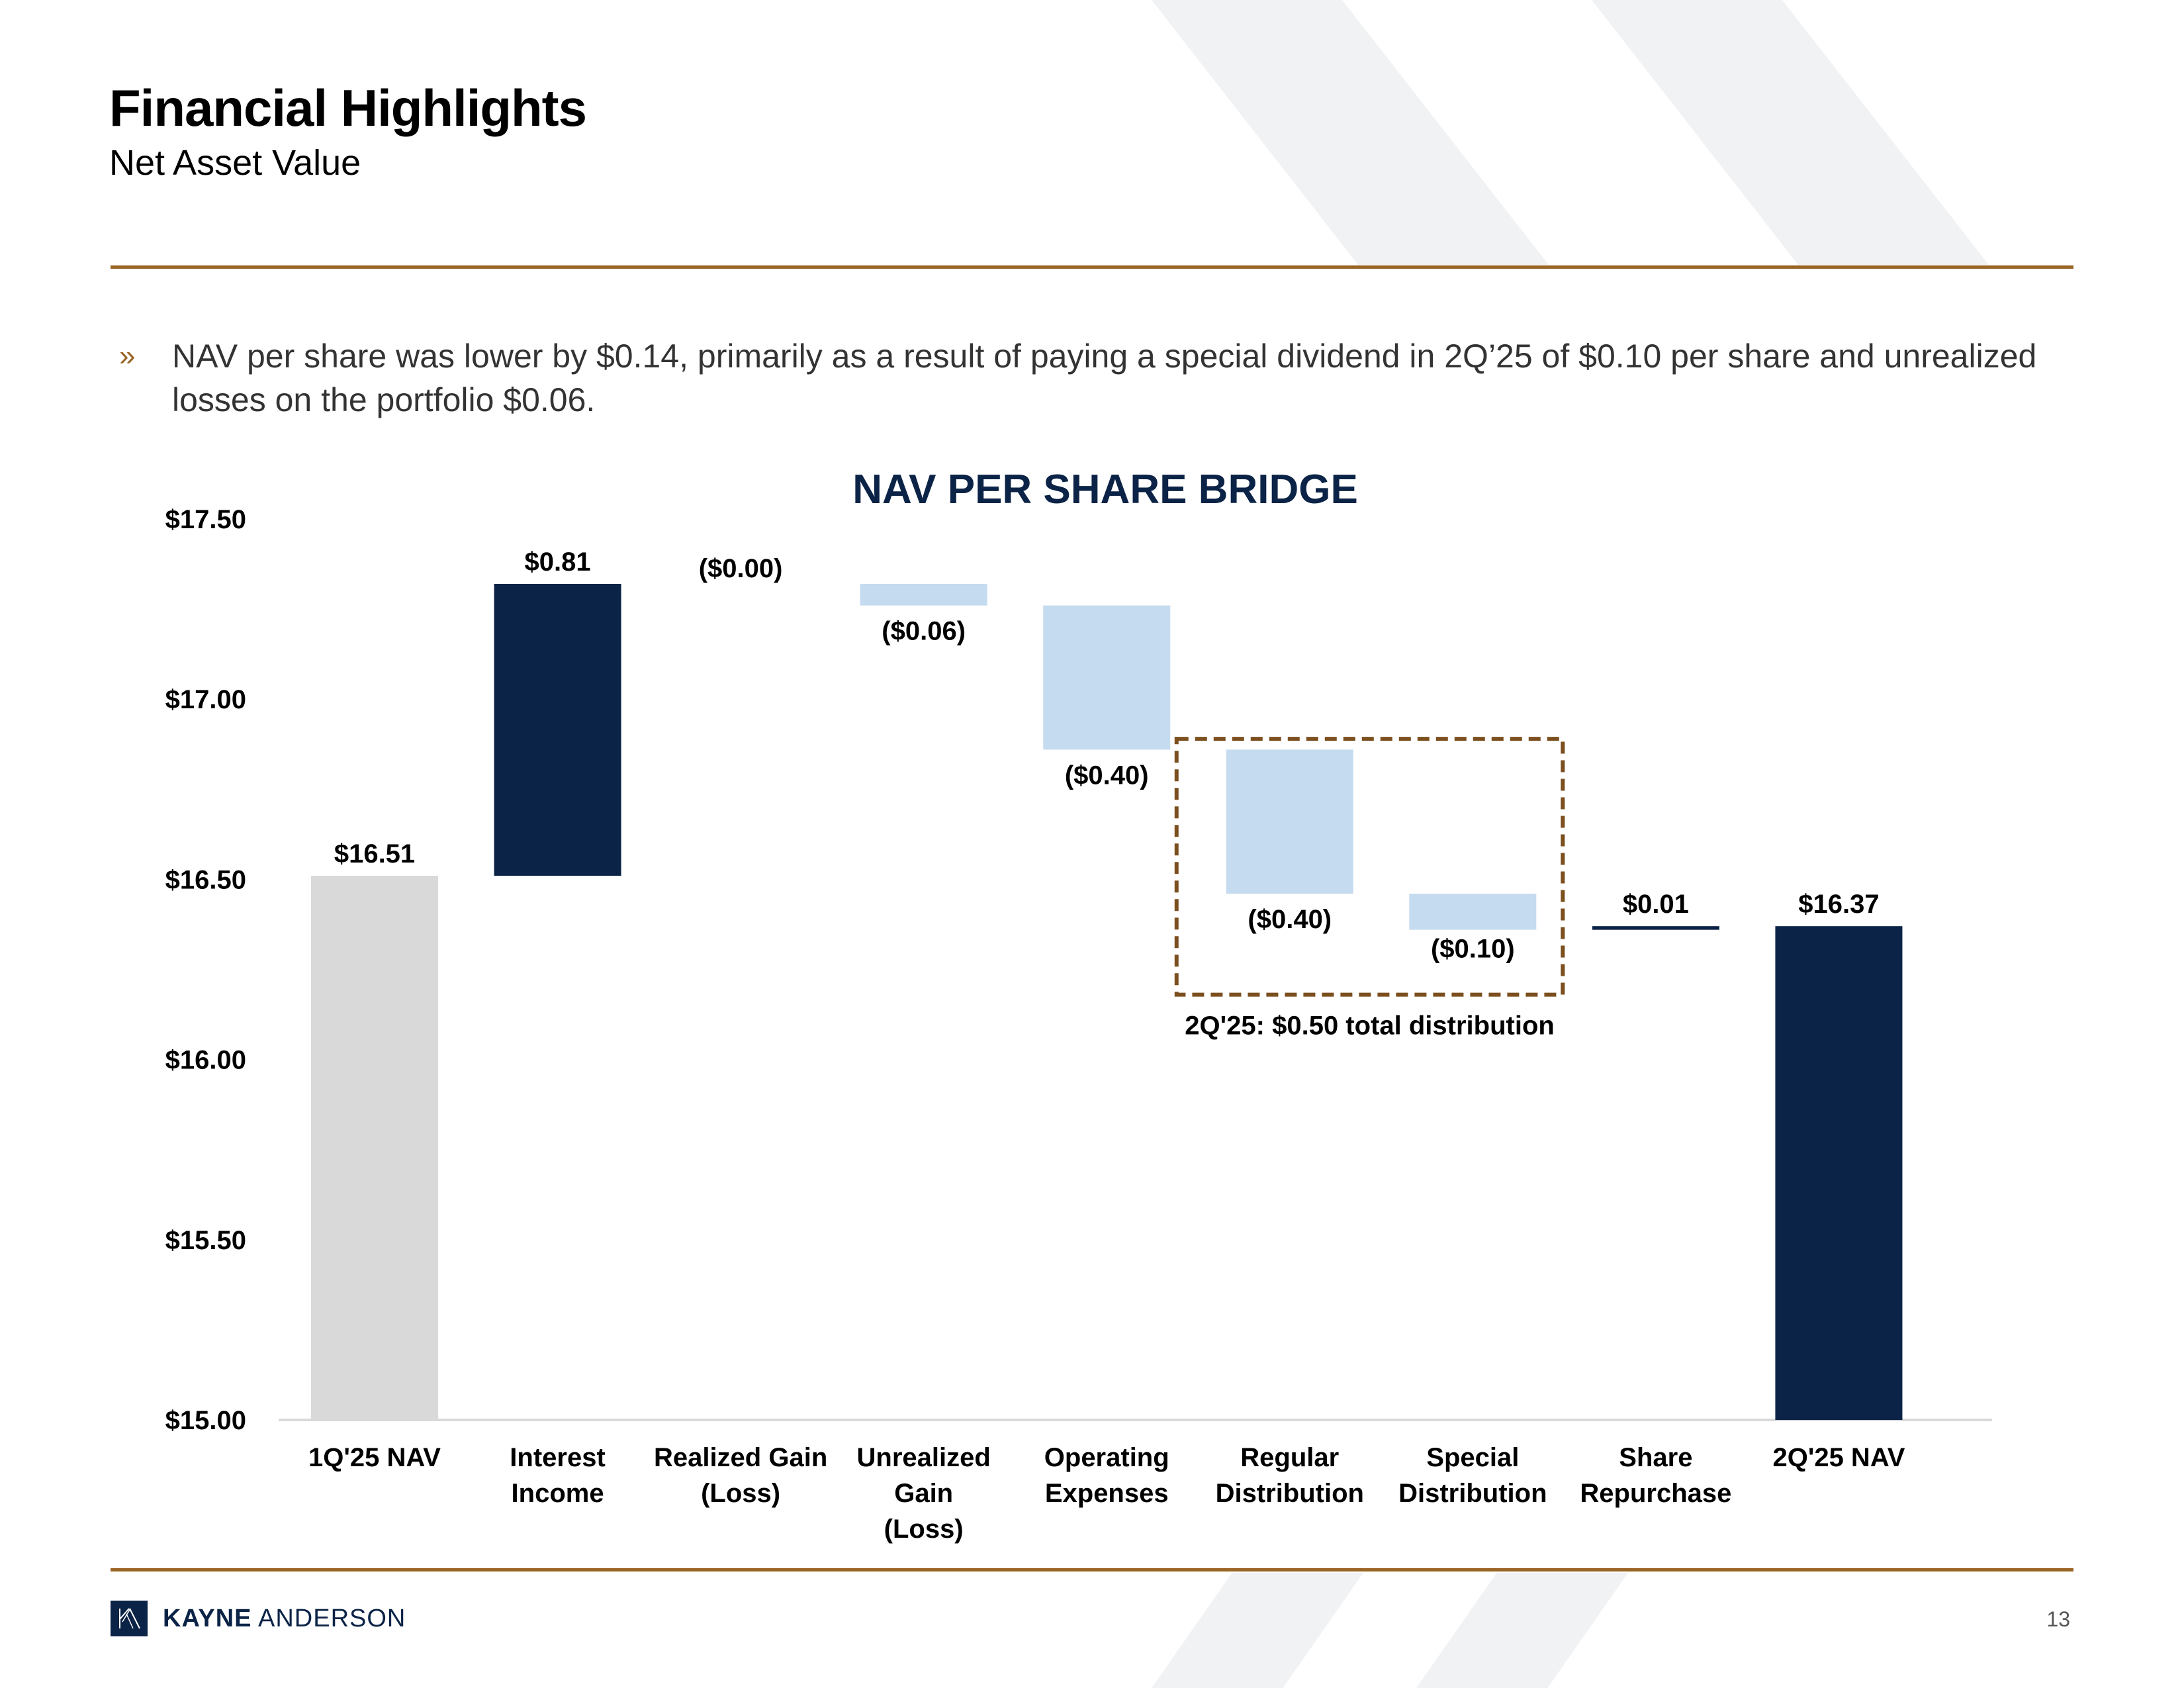 This screenshot has height=1688, width=2184. I want to click on data-label: $0.01, so click(1656, 904).